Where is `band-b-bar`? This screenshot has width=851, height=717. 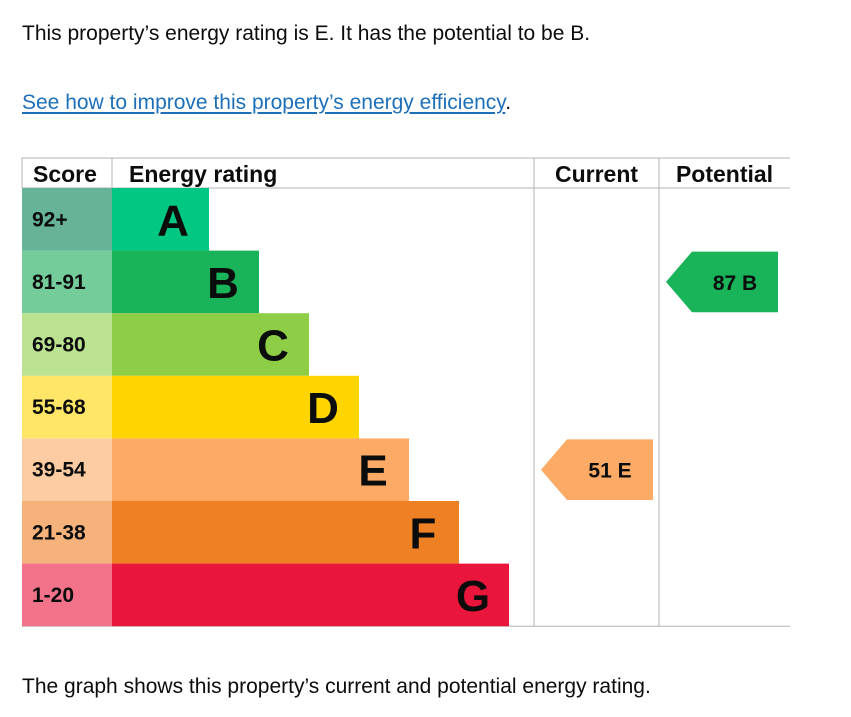
band-b-bar is located at coordinates (185, 282).